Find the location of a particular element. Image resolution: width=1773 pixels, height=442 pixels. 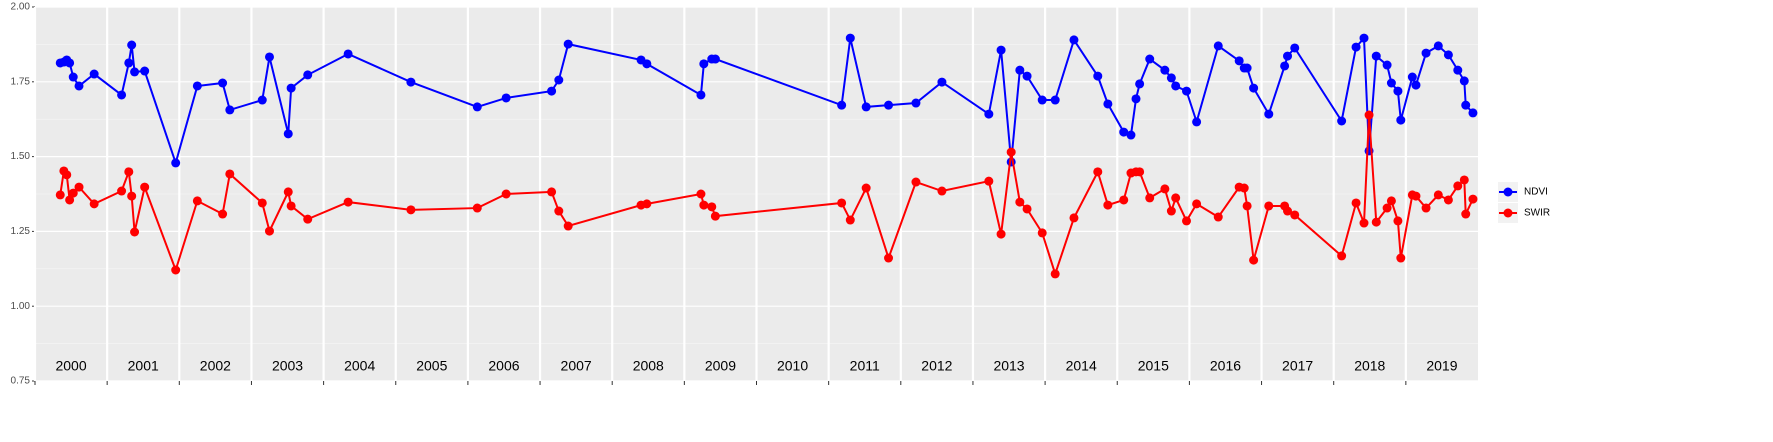

x-tick-label: 2009 is located at coordinates (720, 366).